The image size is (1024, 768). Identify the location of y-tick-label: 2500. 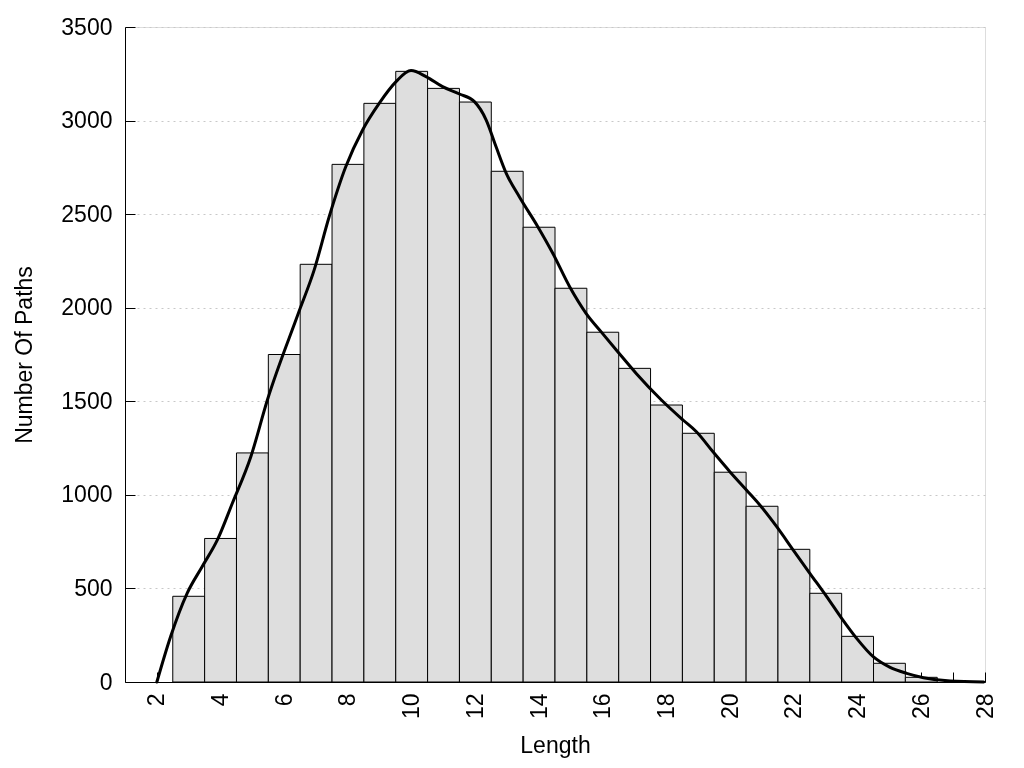
(87, 213).